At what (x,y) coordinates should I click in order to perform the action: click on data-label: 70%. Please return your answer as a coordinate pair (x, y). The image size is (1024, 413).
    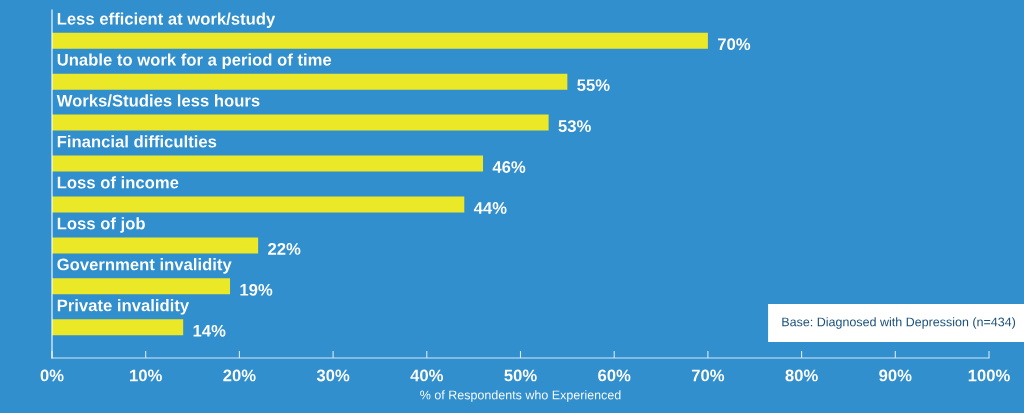
    Looking at the image, I should click on (734, 44).